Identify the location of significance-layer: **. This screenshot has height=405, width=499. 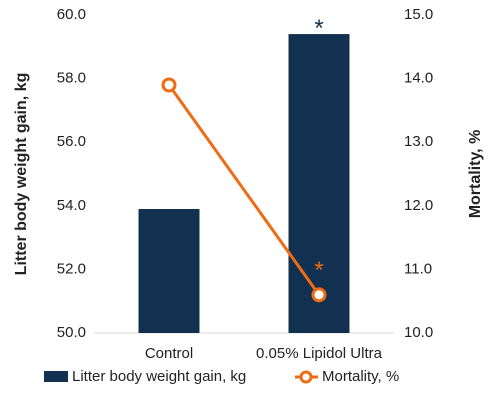
(318, 149).